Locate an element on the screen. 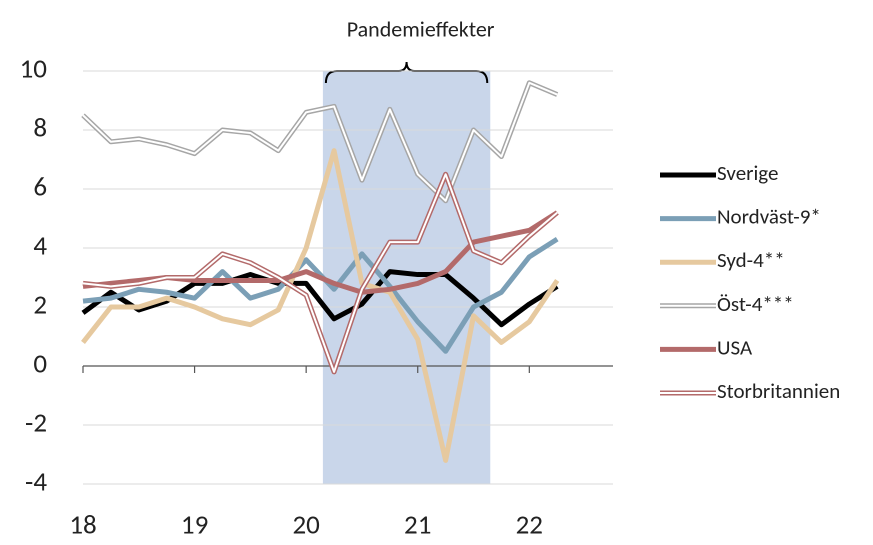 The width and height of the screenshot is (873, 545). legend-label: USA is located at coordinates (735, 347).